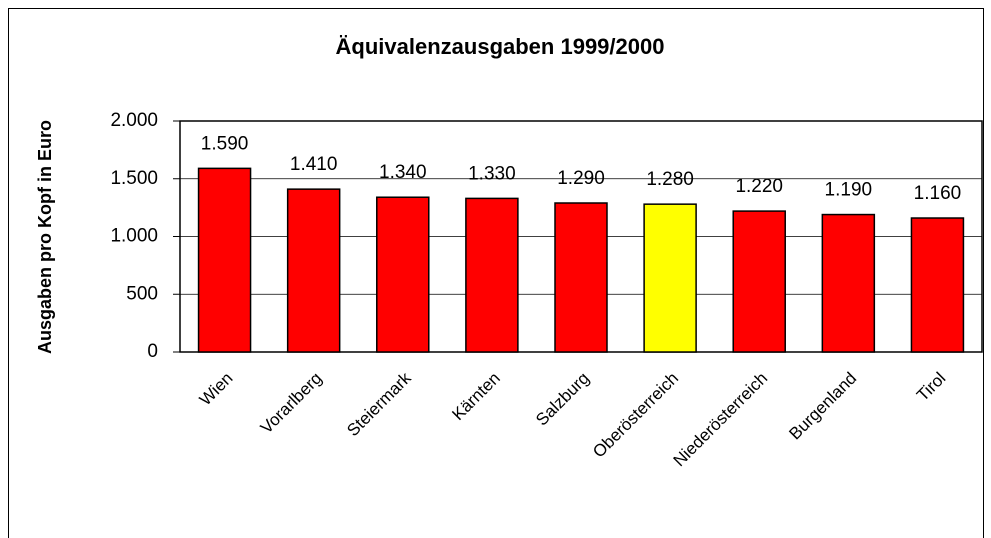  I want to click on y-tick-label: 1.500, so click(134, 178).